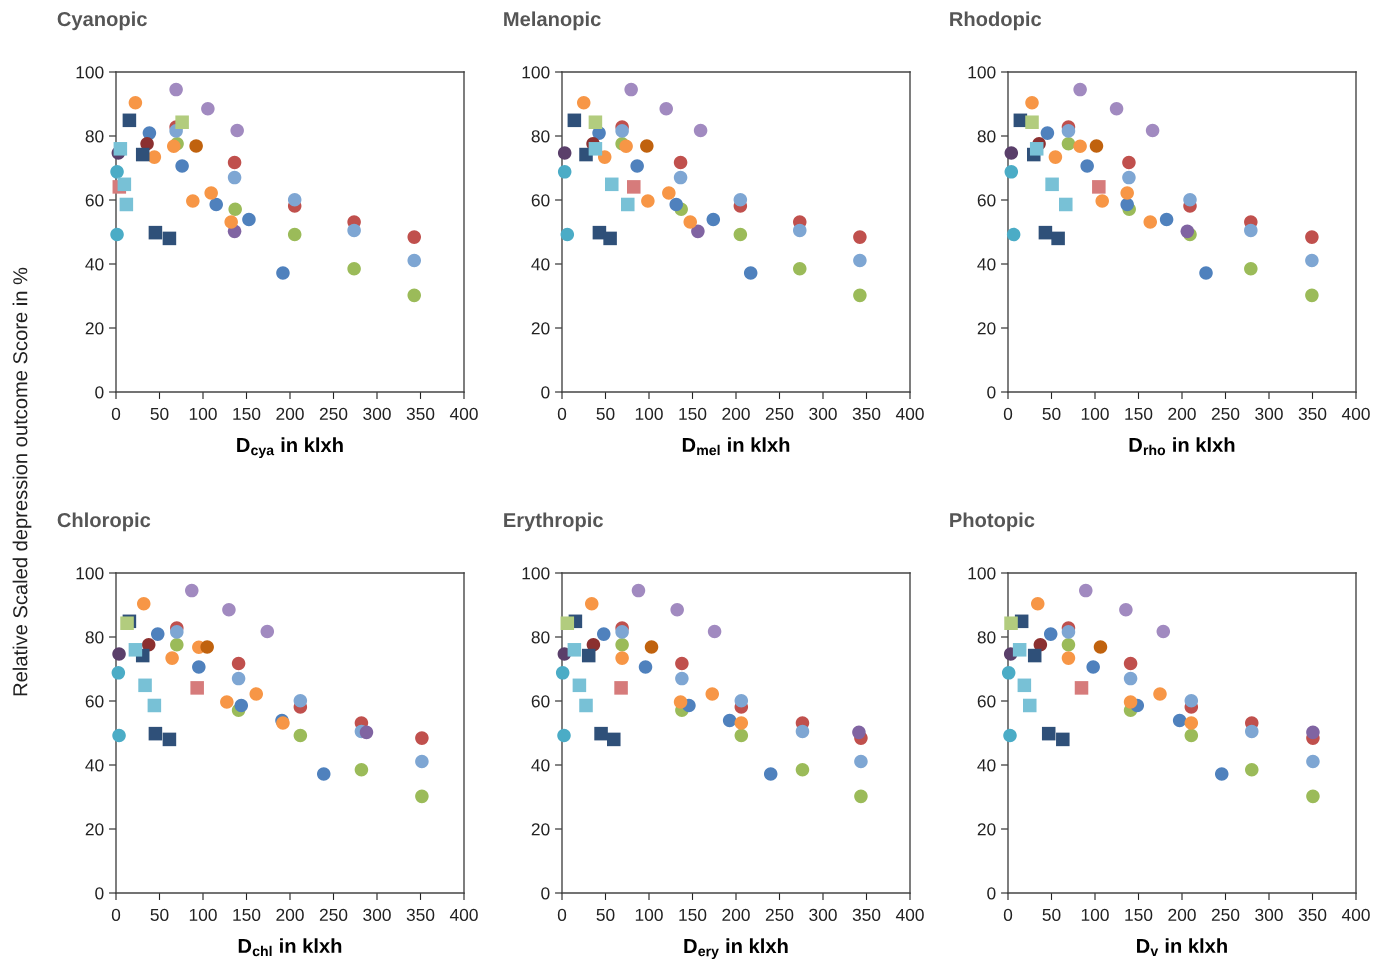 Image resolution: width=1374 pixels, height=967 pixels. What do you see at coordinates (247, 915) in the screenshot?
I see `x-tick-label: 150` at bounding box center [247, 915].